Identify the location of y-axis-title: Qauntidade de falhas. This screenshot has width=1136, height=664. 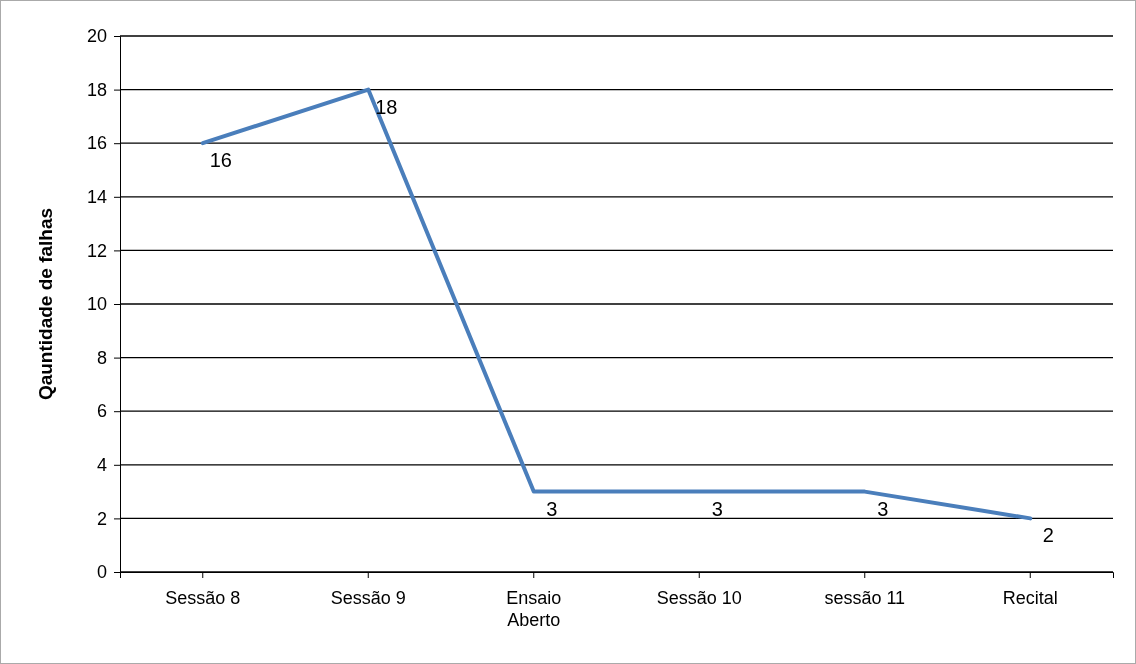
(45, 304).